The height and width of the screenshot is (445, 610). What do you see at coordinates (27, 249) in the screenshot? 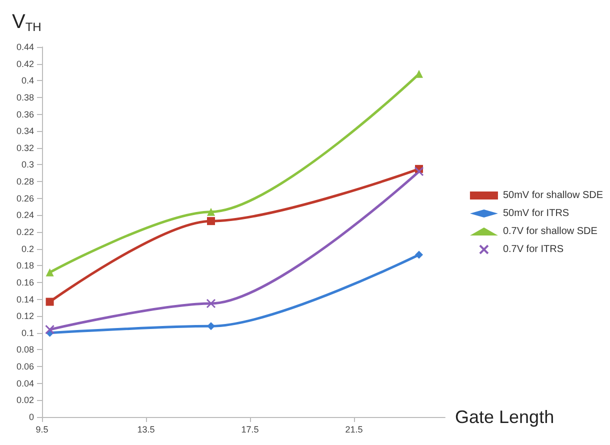
I see `y-tick-label: 0.2` at bounding box center [27, 249].